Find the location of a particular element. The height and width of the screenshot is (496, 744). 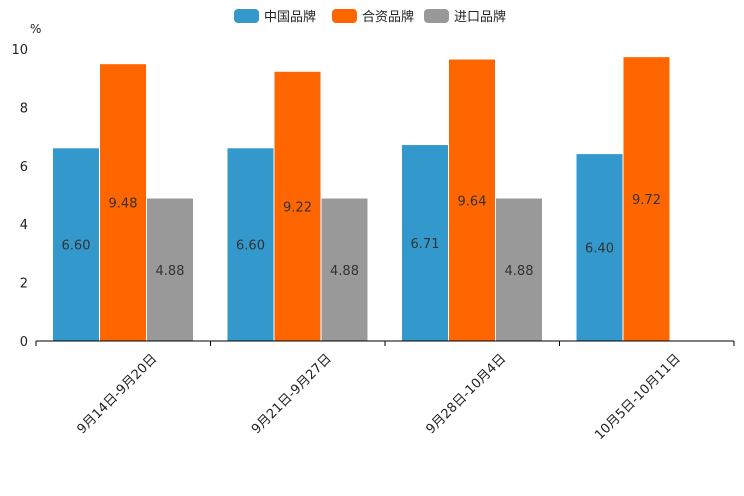

data-label: 9.48 is located at coordinates (123, 204).